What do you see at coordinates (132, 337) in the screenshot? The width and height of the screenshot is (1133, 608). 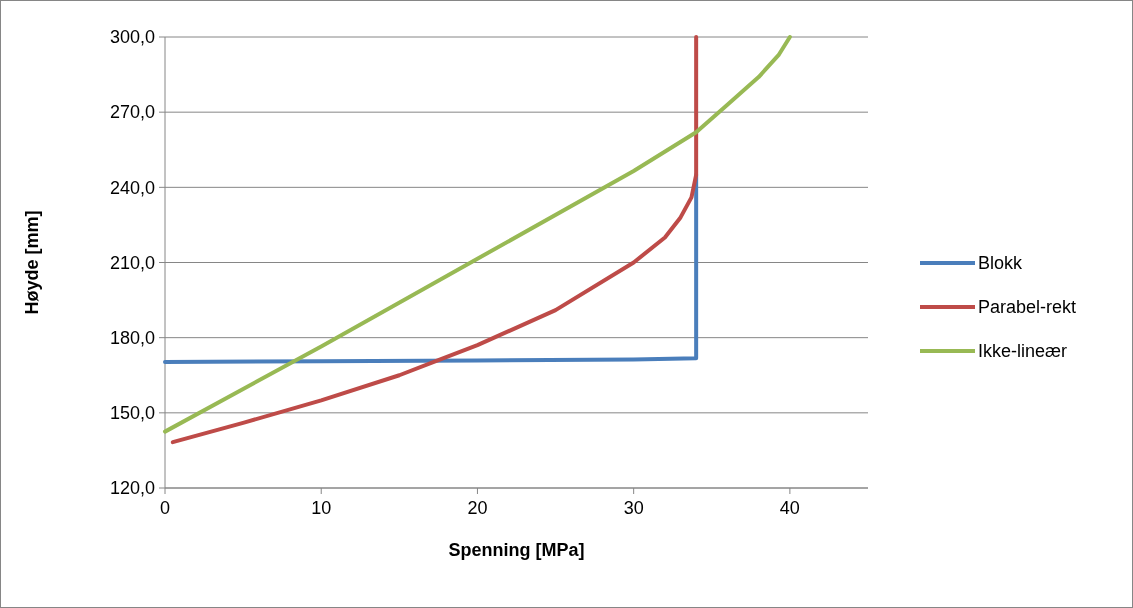 I see `y-tick-label: 180,0` at bounding box center [132, 337].